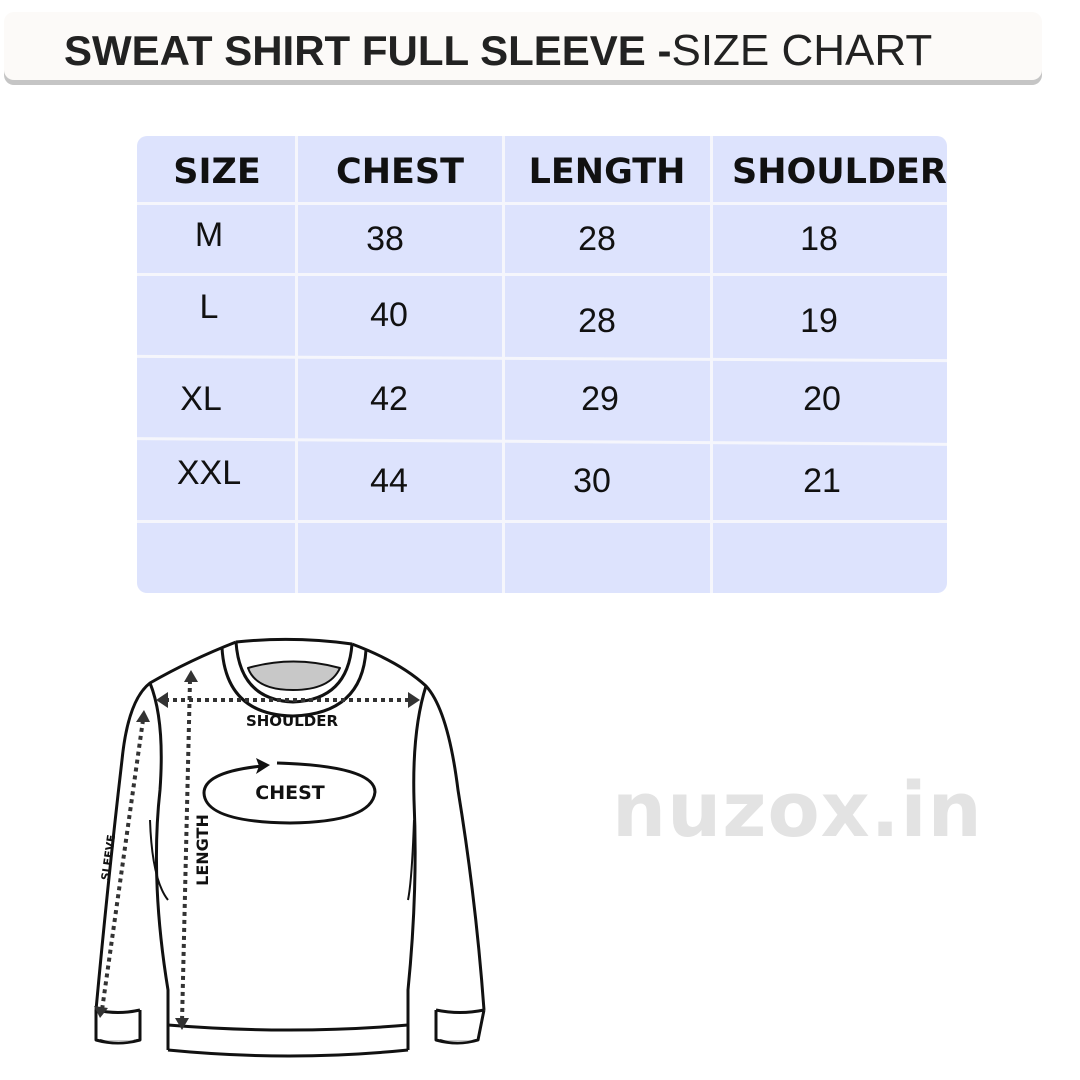  I want to click on chest-arrow-icon, so click(263, 766).